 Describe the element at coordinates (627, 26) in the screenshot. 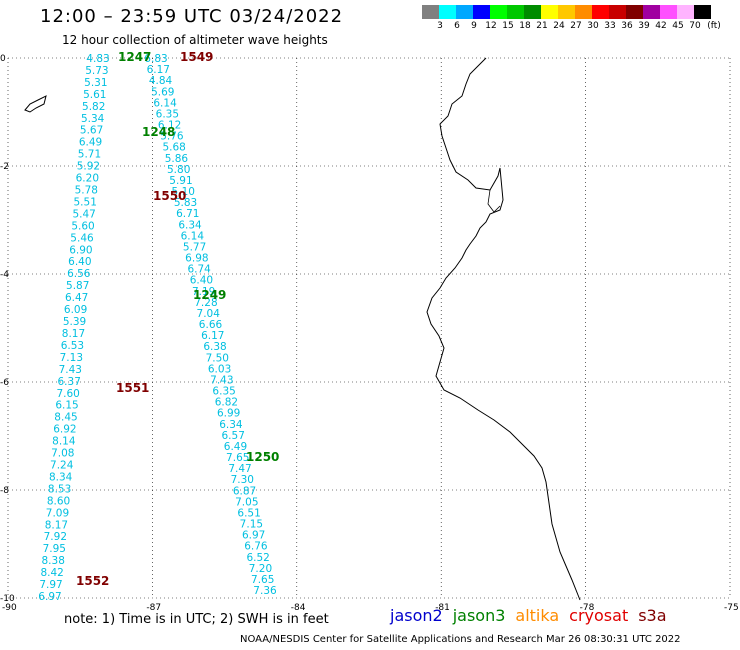

I see `legend-label: 36` at that location.